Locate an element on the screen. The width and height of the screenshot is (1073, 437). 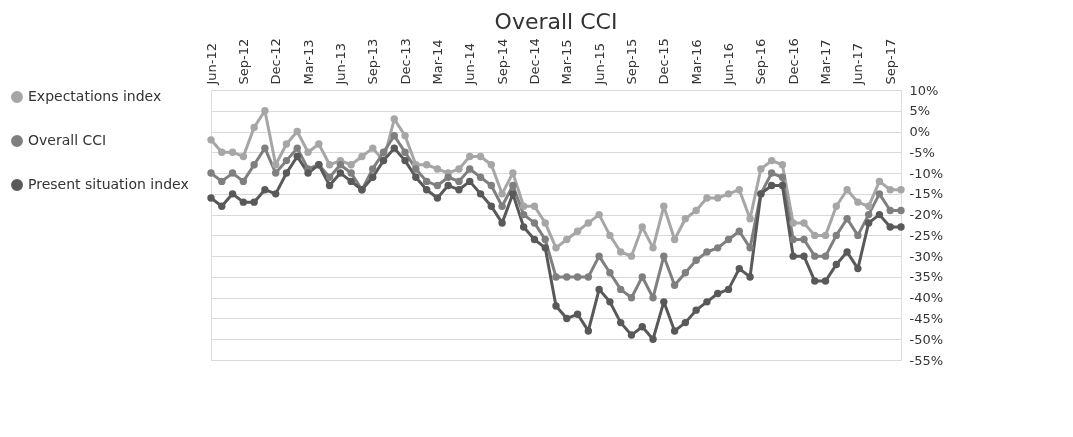
x-tick-label: Sep-15 is located at coordinates (631, 61).